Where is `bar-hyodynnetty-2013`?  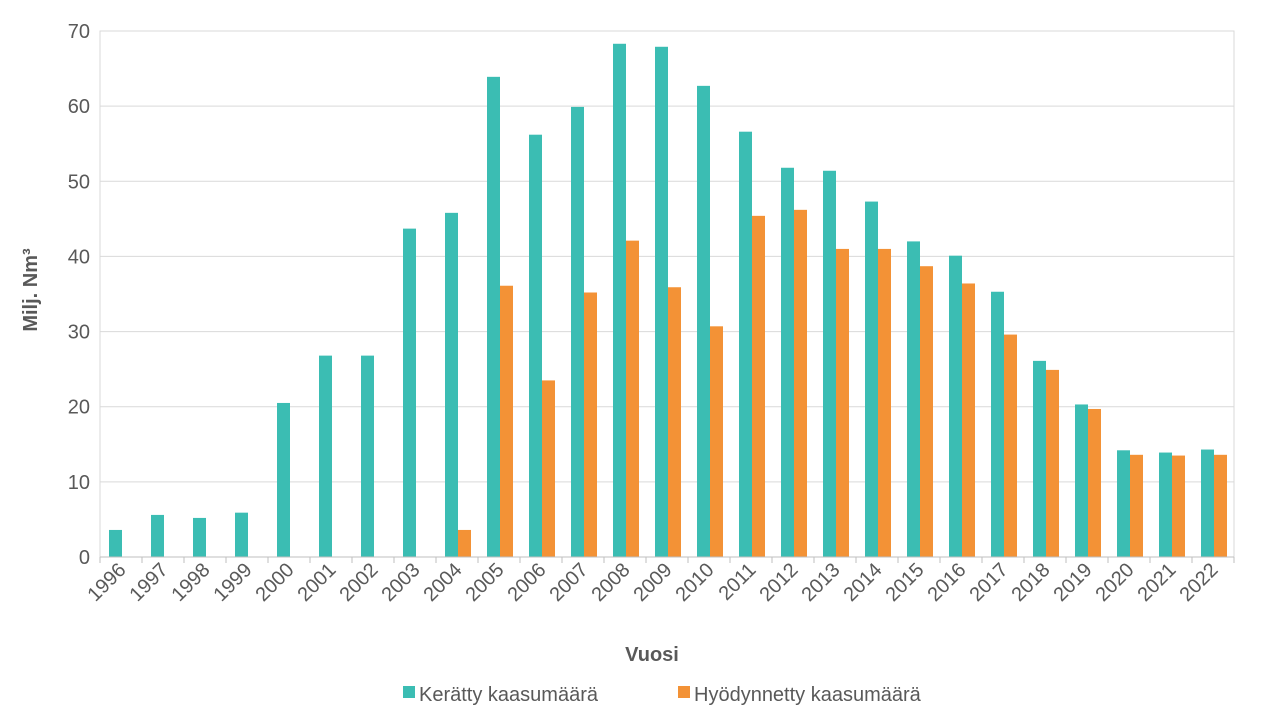 bar-hyodynnetty-2013 is located at coordinates (842, 402).